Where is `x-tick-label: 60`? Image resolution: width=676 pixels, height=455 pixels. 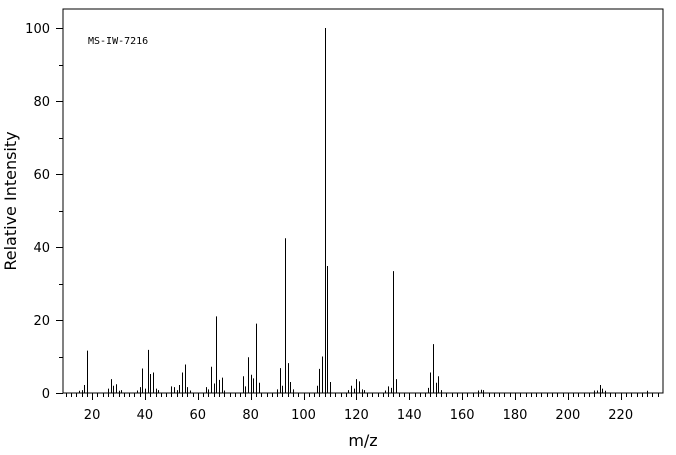 x-tick-label: 60 is located at coordinates (198, 415).